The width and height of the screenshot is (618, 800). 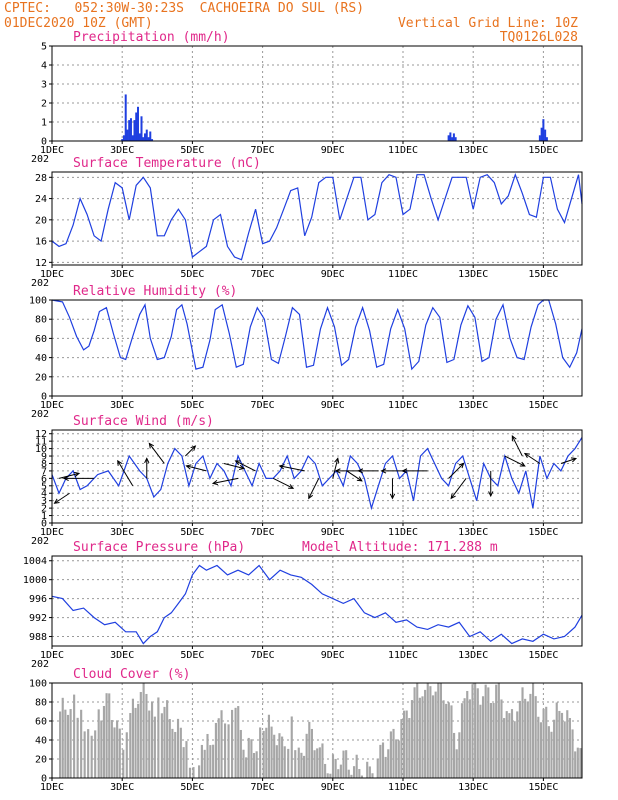 I want to click on precipitation-xtick-label: 11DEC, so click(x=403, y=150).